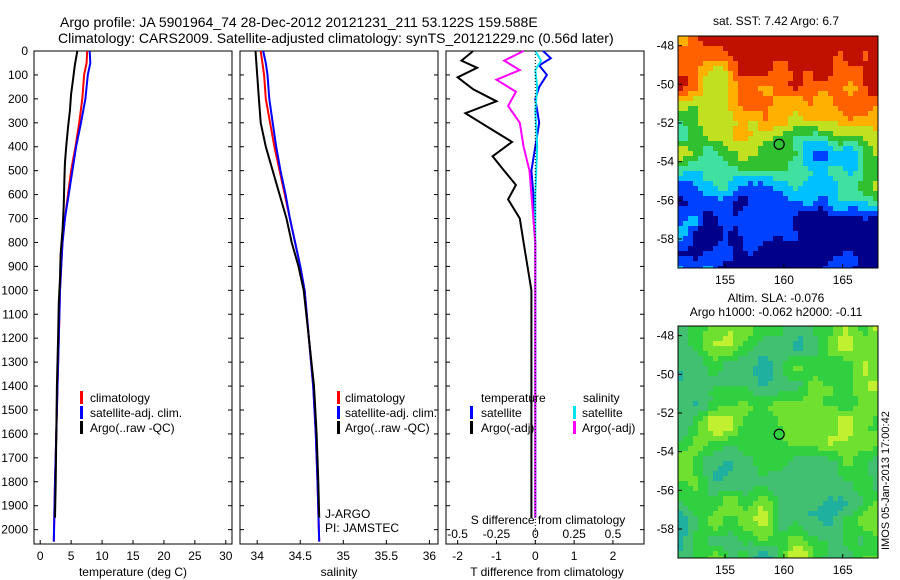 This screenshot has width=900, height=580. What do you see at coordinates (164, 556) in the screenshot?
I see `x-tick-label: 20` at bounding box center [164, 556].